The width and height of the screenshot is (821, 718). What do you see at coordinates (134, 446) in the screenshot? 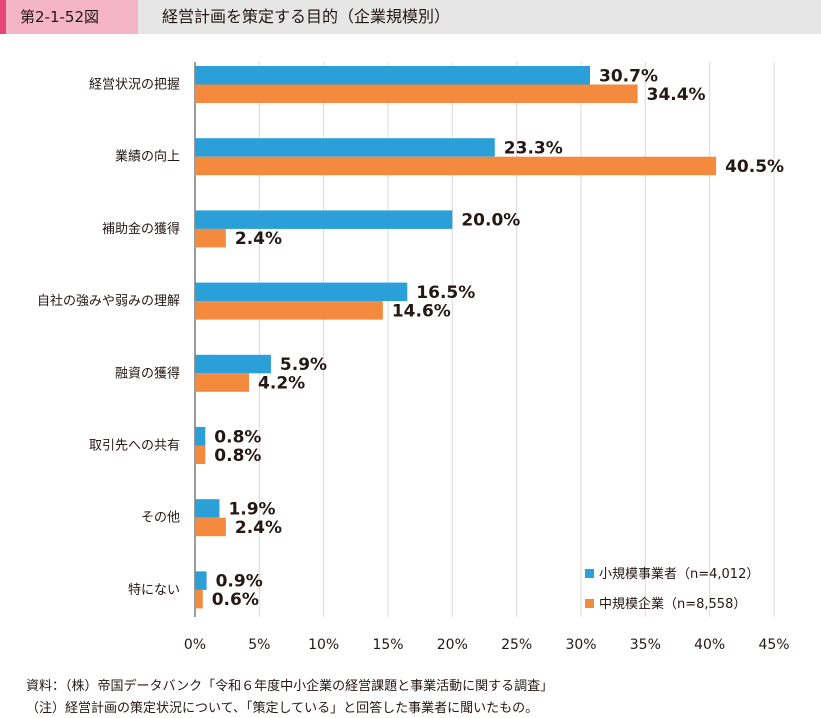
I see `category-label: 取引先への共有` at bounding box center [134, 446].